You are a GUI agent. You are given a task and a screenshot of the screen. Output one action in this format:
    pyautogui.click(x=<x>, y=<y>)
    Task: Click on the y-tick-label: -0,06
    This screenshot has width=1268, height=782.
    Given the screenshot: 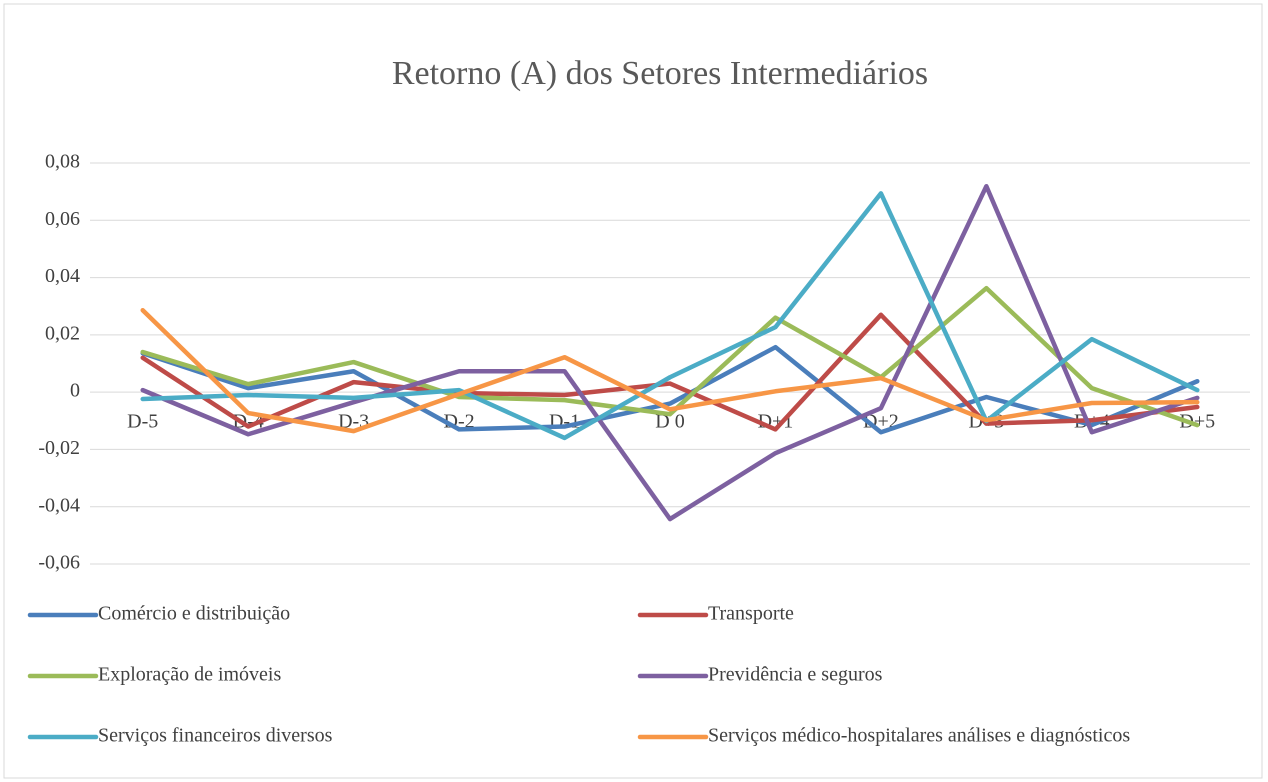 What is the action you would take?
    pyautogui.click(x=59, y=563)
    